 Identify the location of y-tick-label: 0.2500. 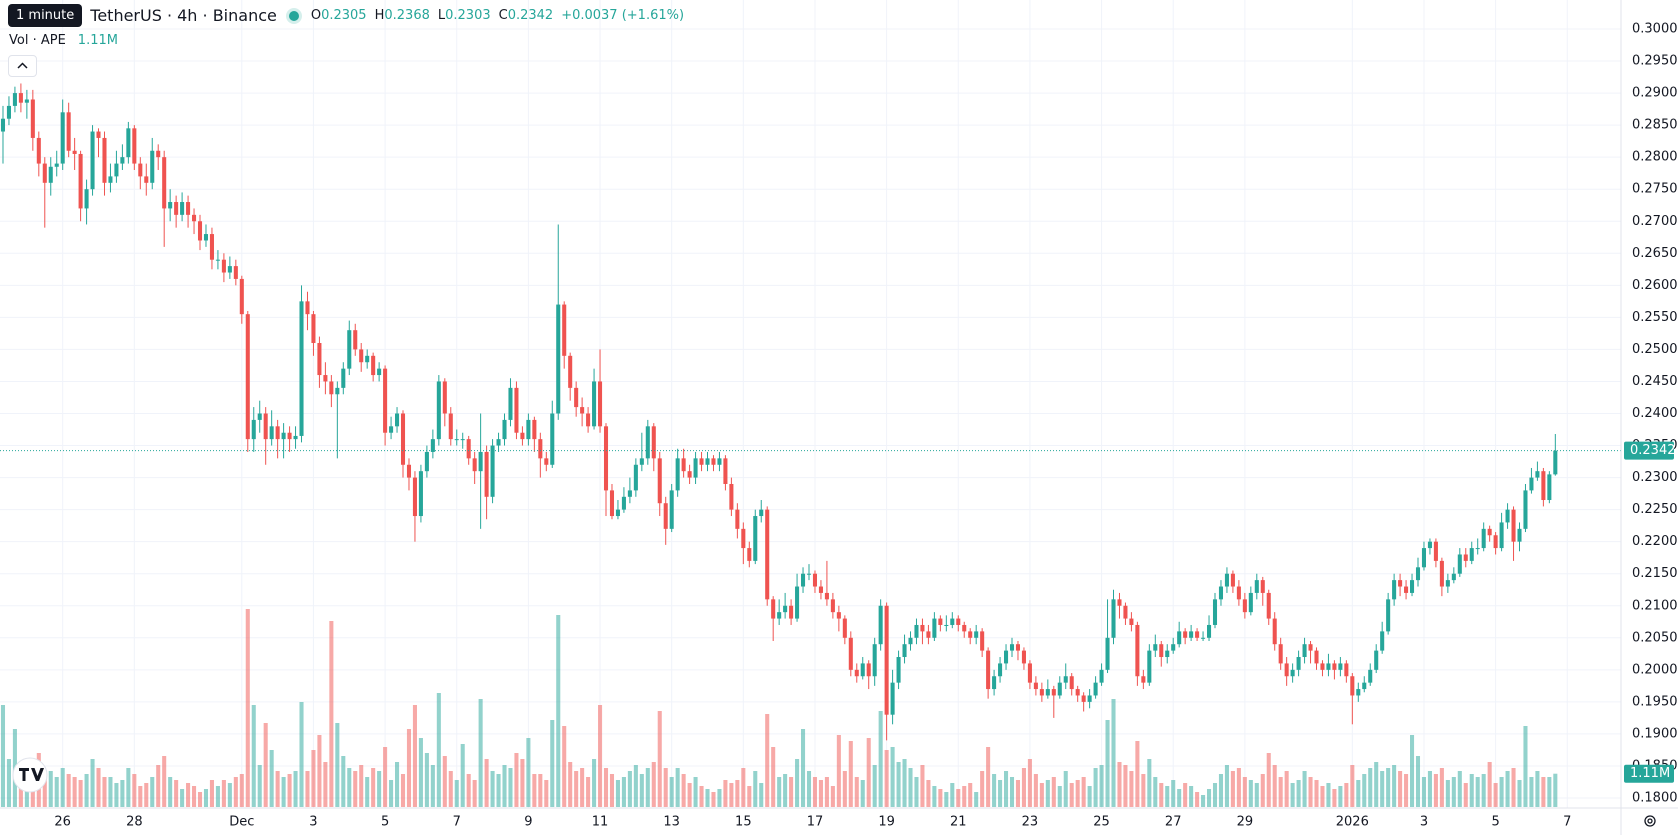
(1655, 349).